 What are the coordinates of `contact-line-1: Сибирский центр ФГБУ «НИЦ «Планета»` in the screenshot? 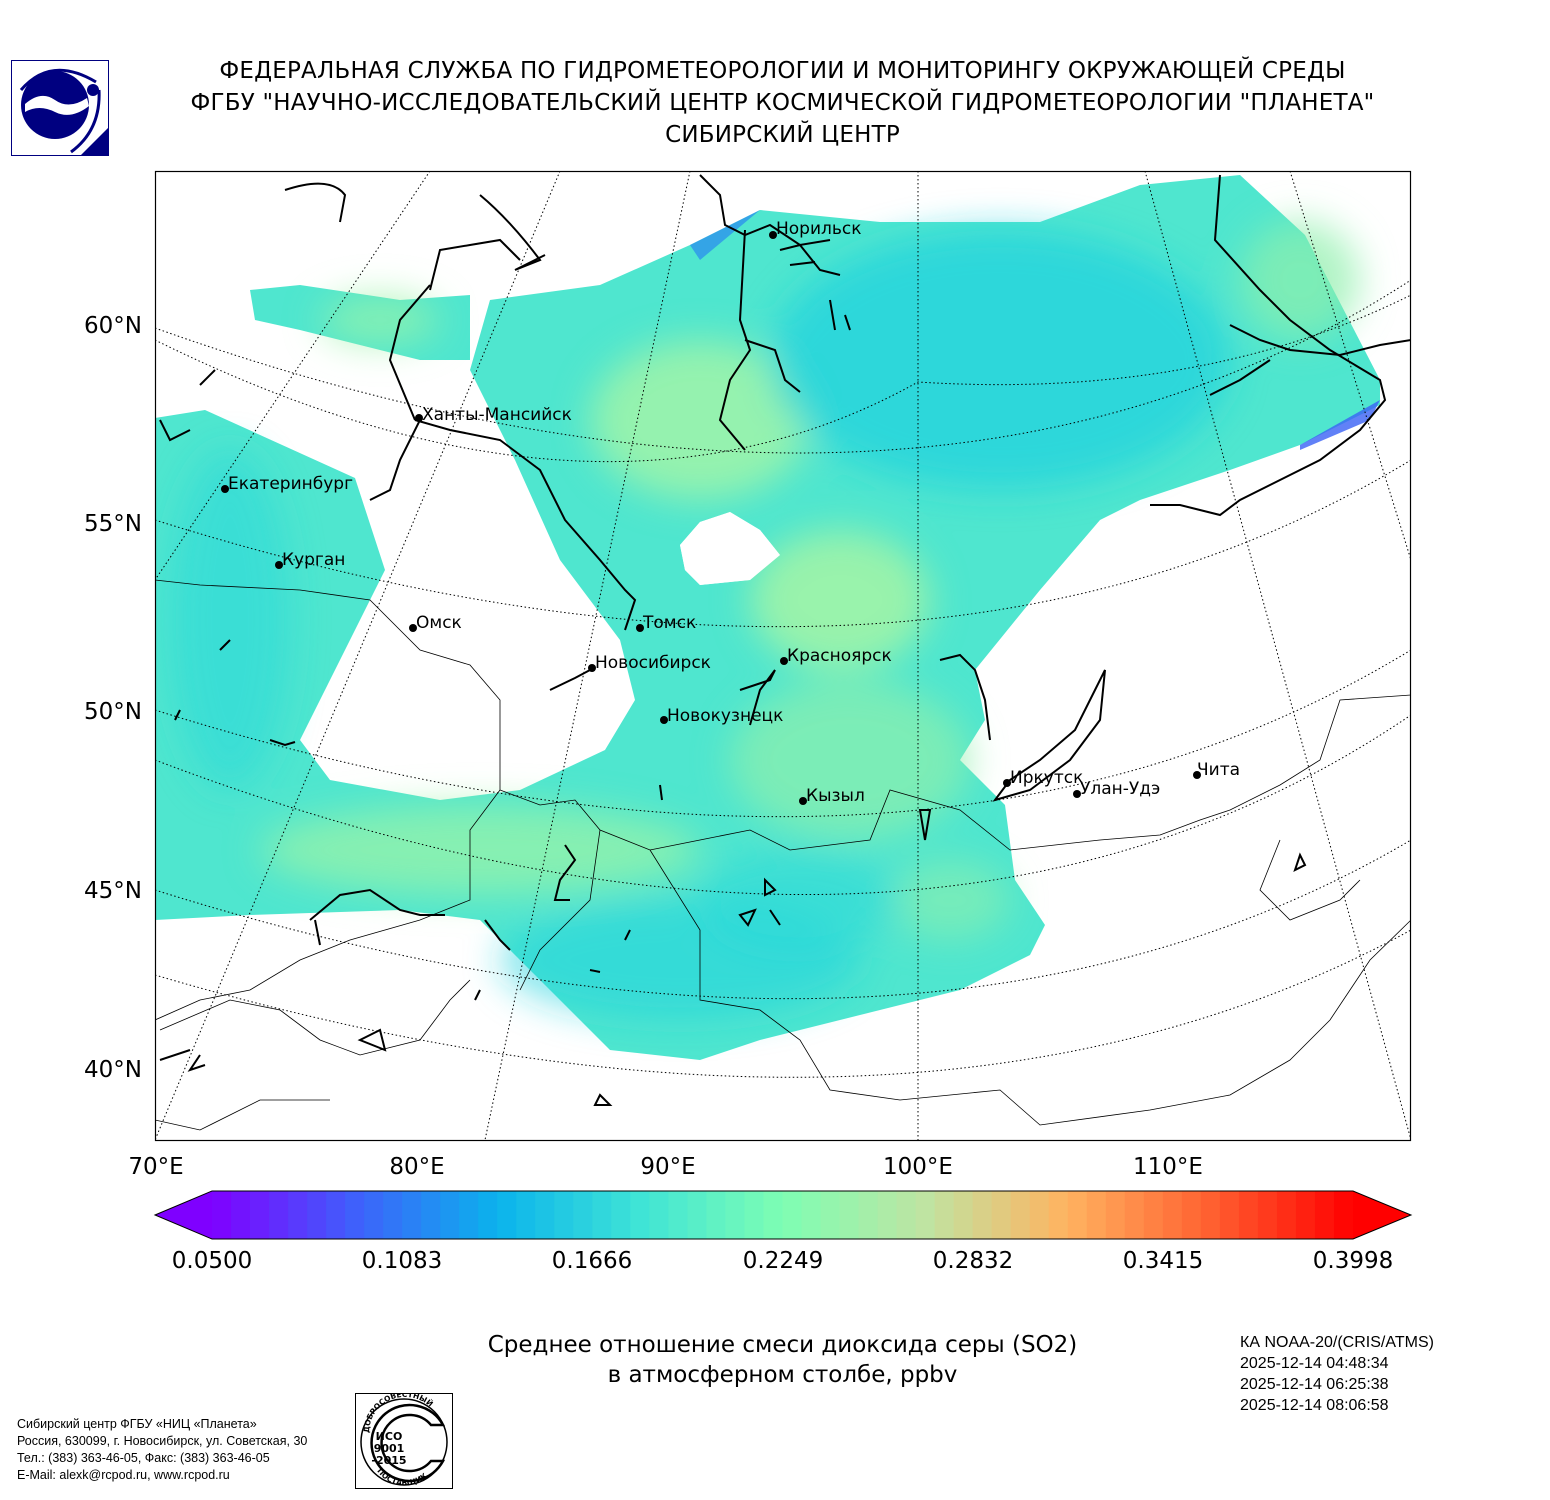 It's located at (137, 1424).